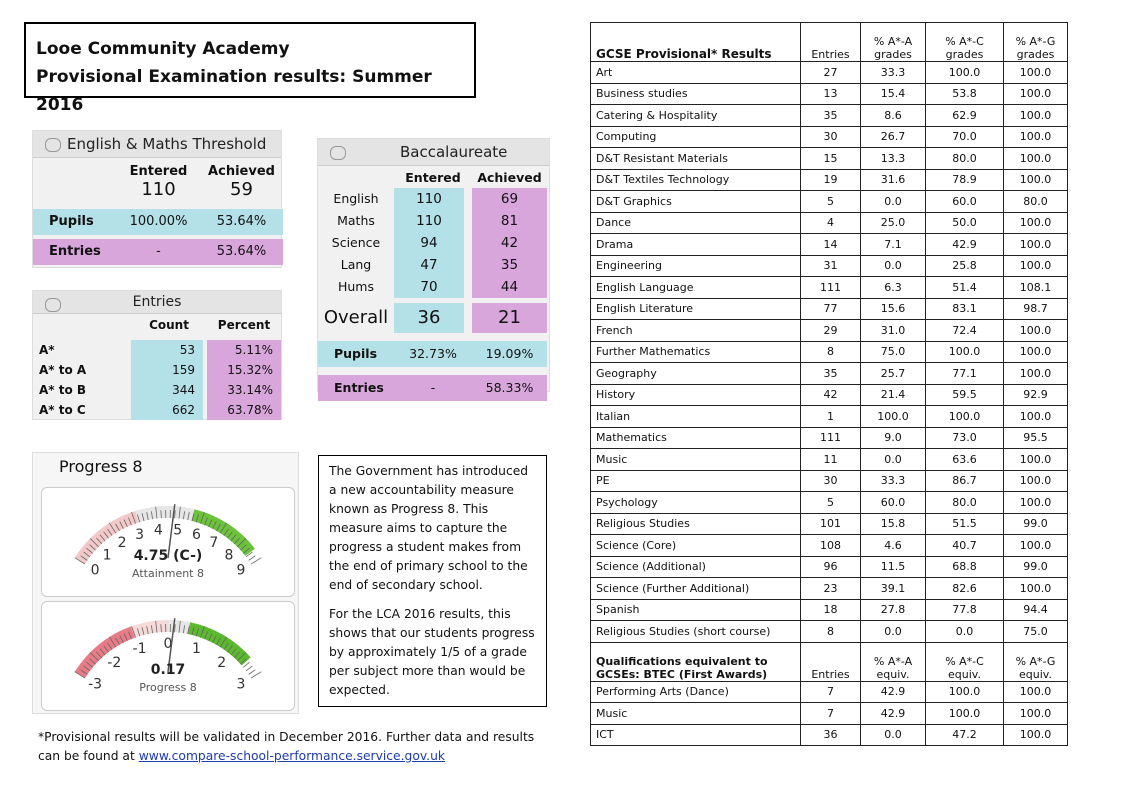  Describe the element at coordinates (964, 631) in the screenshot. I see `table-cell: 0.0` at that location.